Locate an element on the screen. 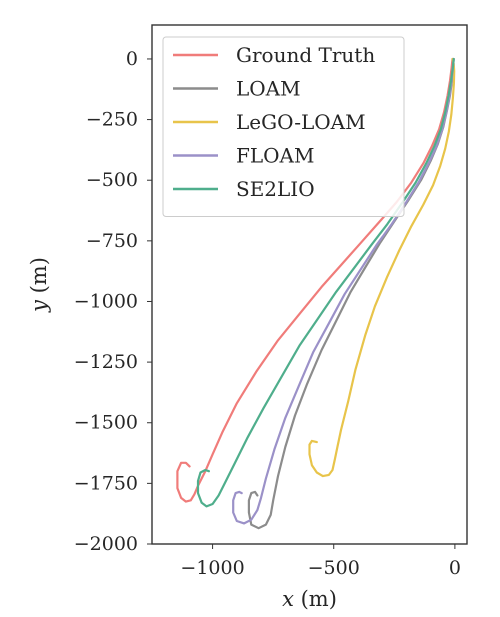  legend-label: SE2LIO is located at coordinates (275, 189).